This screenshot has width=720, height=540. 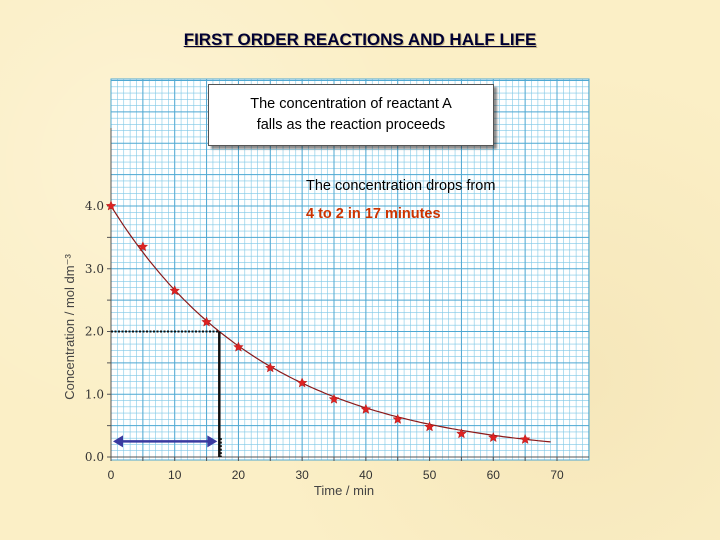 What do you see at coordinates (94, 457) in the screenshot?
I see `y-tick-label: 0.0` at bounding box center [94, 457].